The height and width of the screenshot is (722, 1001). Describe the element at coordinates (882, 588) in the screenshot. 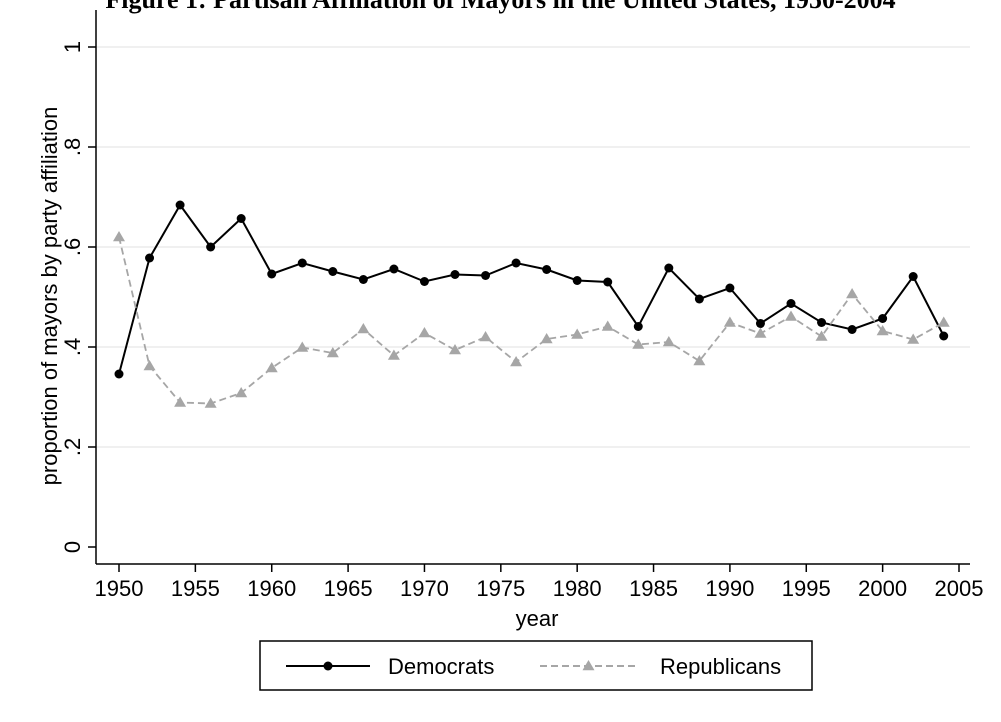

I see `x-tick-label-10: 2000` at that location.